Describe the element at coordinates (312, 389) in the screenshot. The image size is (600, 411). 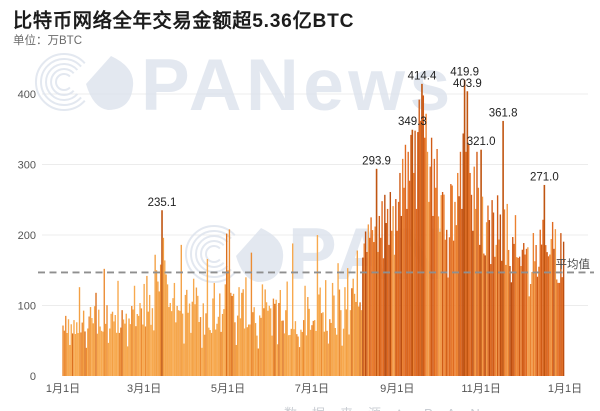
I see `x-tick-label: 7月1日` at that location.